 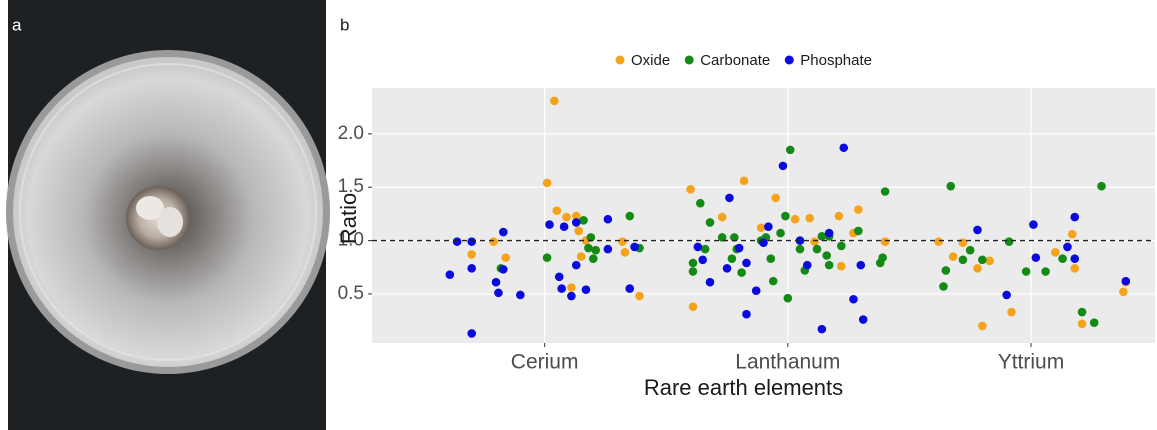 I want to click on legend-label: Oxide, so click(x=650, y=60).